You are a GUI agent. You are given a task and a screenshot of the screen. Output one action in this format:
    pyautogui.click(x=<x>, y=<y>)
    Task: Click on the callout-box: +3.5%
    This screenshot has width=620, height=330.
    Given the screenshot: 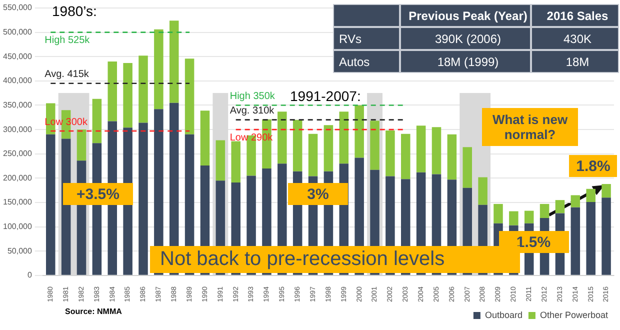 What is the action you would take?
    pyautogui.click(x=98, y=194)
    